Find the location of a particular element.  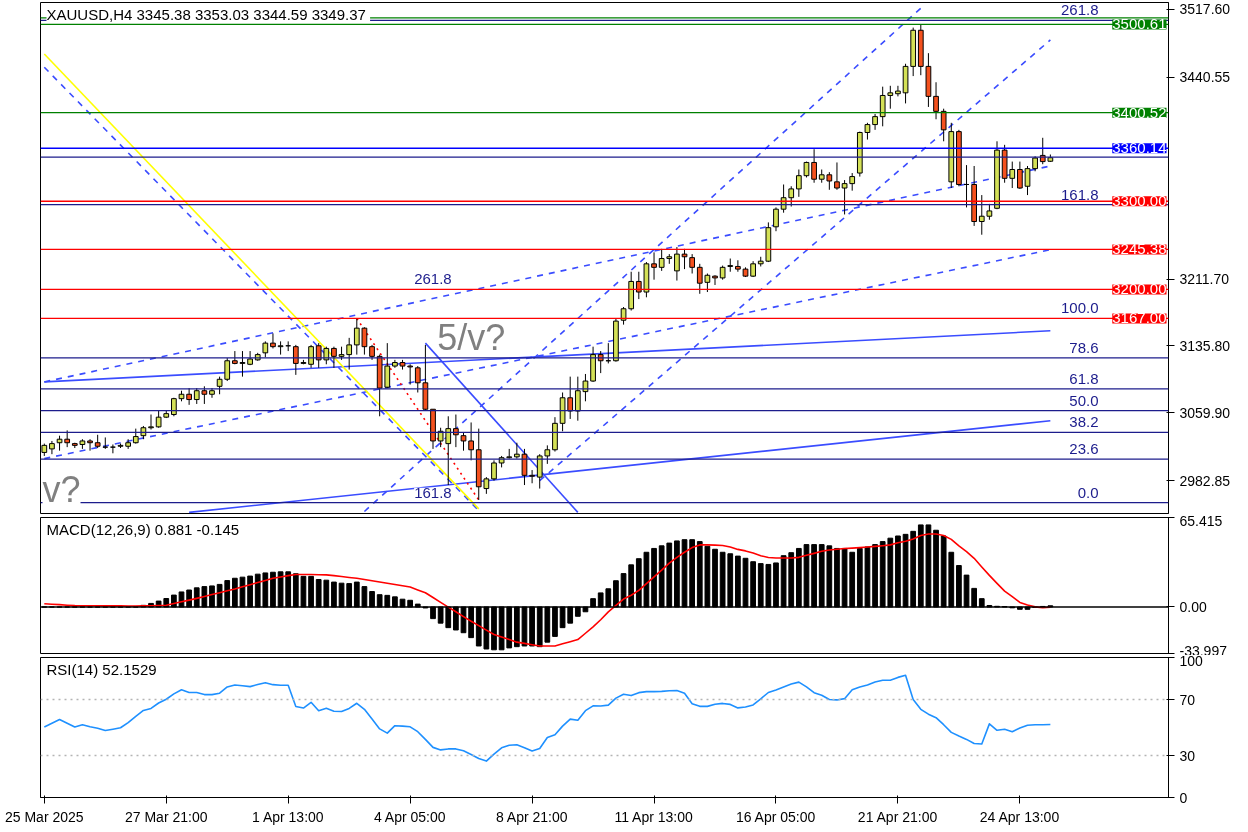

annotation: 50.0 is located at coordinates (1084, 400).